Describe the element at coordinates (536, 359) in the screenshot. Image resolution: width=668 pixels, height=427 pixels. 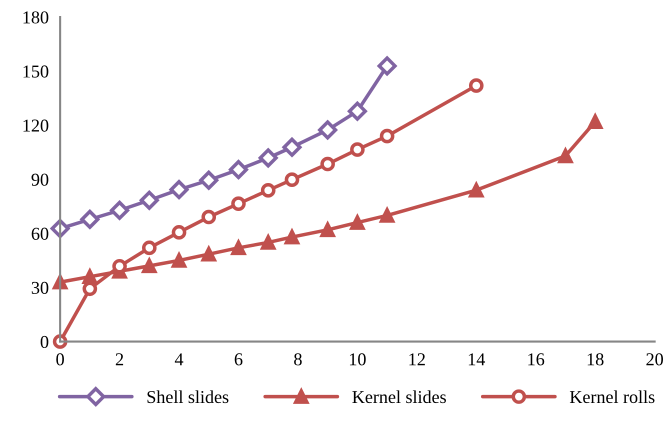
I see `x-tick-label: 16` at that location.